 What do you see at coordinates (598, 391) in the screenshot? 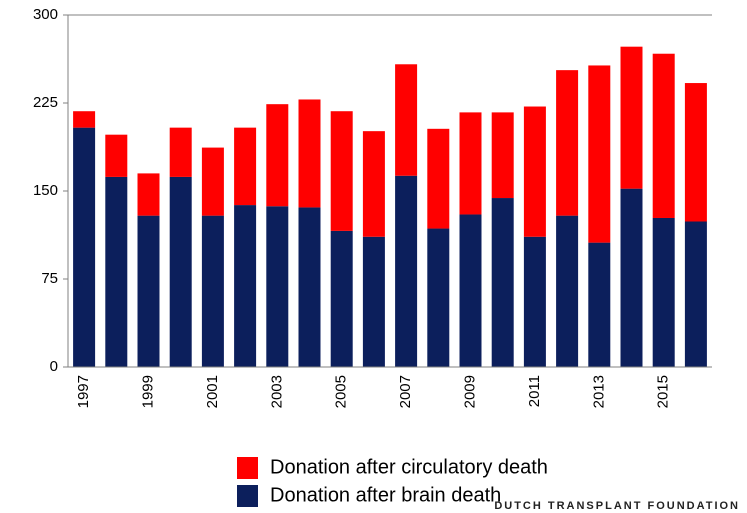
I see `x-tick-label: 2013` at bounding box center [598, 391].